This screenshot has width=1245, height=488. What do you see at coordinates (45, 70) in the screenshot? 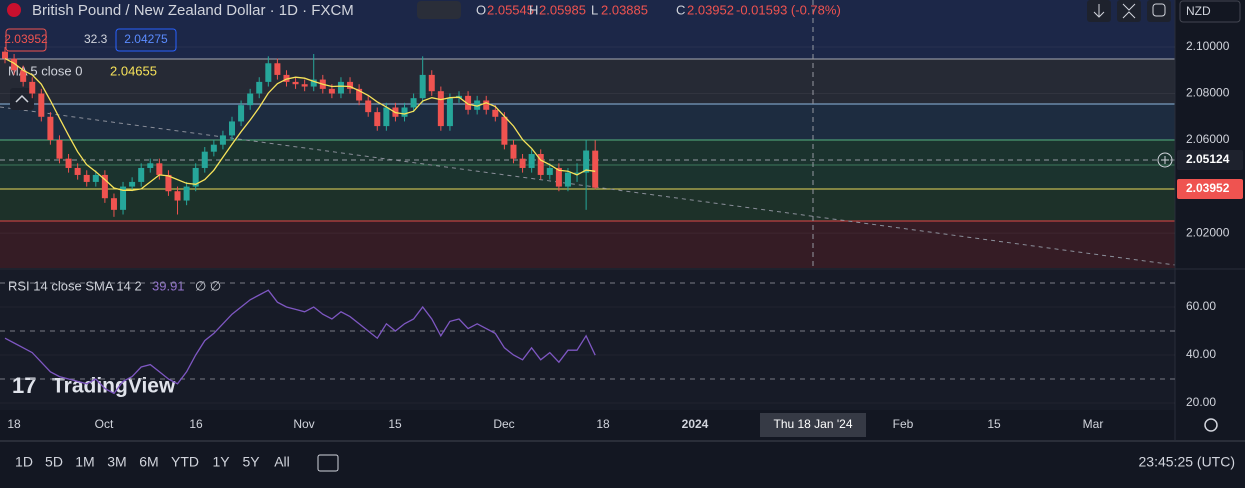
I see `ma-label: MA 5 close 0` at bounding box center [45, 70].